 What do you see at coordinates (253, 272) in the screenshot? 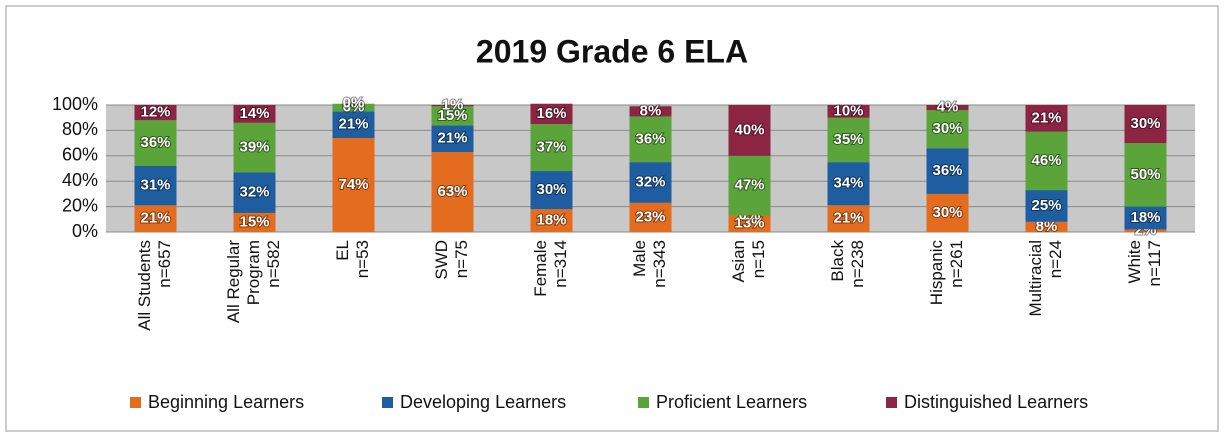
I see `x-tick-label: Program` at bounding box center [253, 272].